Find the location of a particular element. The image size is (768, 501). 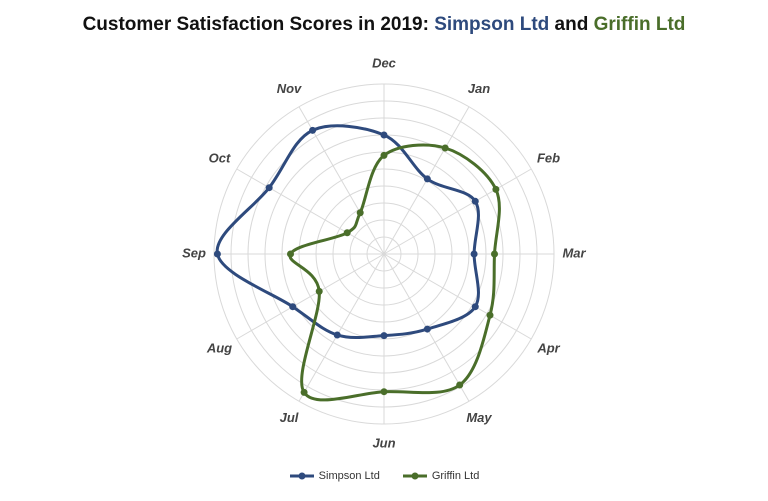

legend-label-griffin: Griffin Ltd is located at coordinates (455, 476).